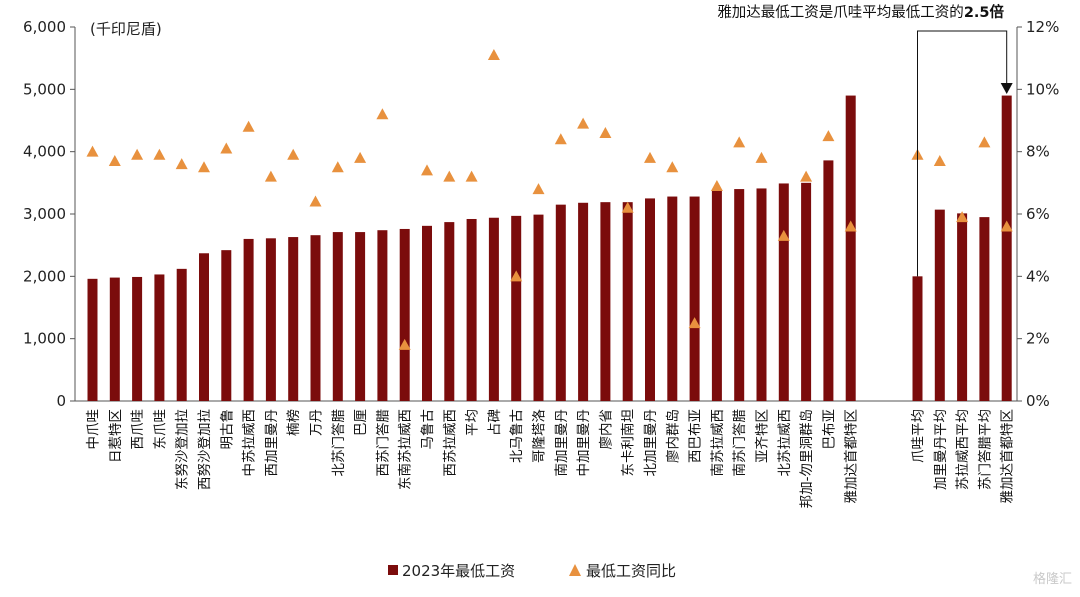 This screenshot has width=1080, height=597. Describe the element at coordinates (1038, 276) in the screenshot. I see `right-tick-label: 4%` at that location.